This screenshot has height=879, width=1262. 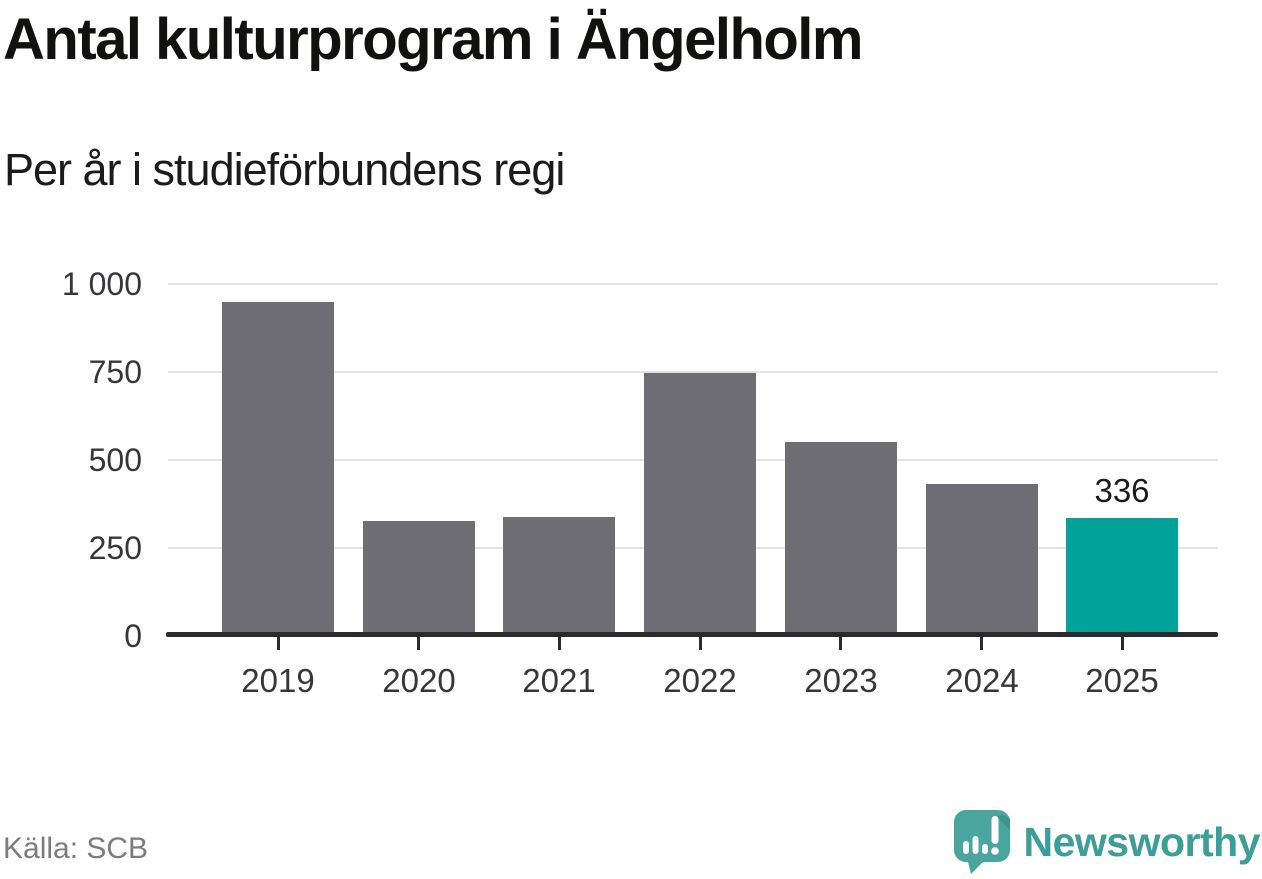 What do you see at coordinates (115, 548) in the screenshot?
I see `y-tick-label-250: 250` at bounding box center [115, 548].